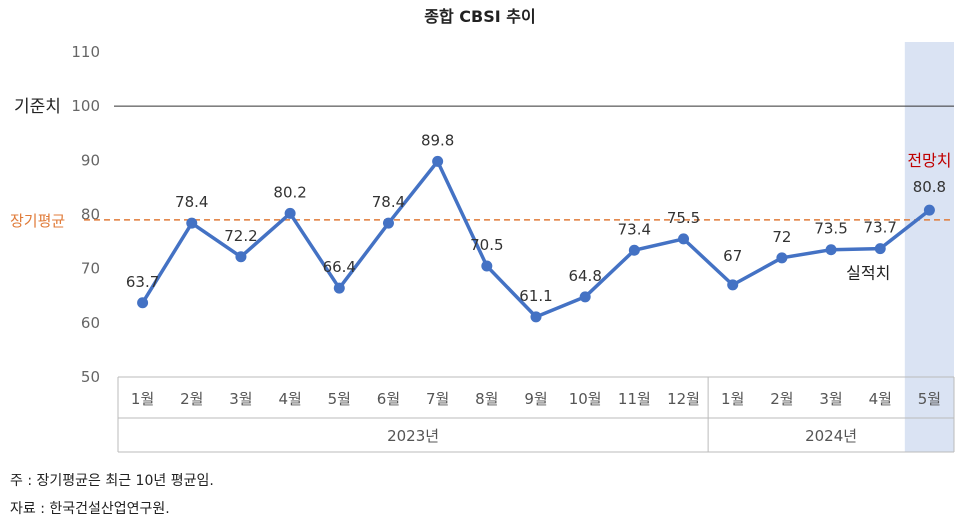  Describe the element at coordinates (584, 276) in the screenshot. I see `data-label: 64.8` at that location.